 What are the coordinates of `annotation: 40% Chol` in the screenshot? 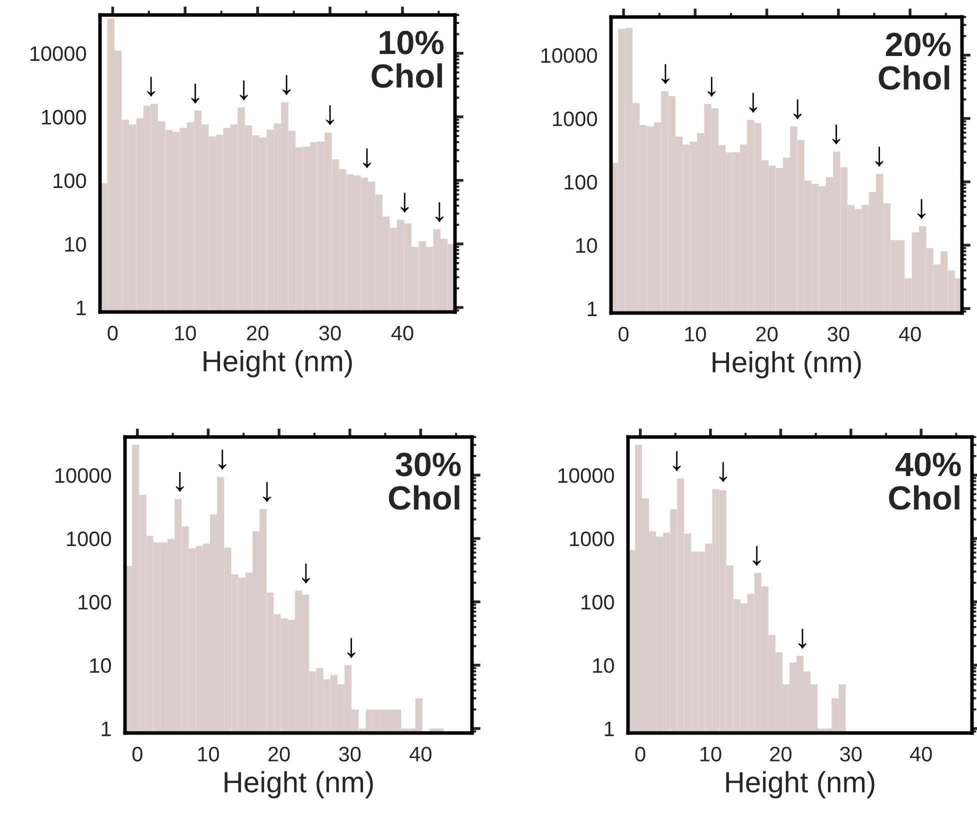 It's located at (925, 481).